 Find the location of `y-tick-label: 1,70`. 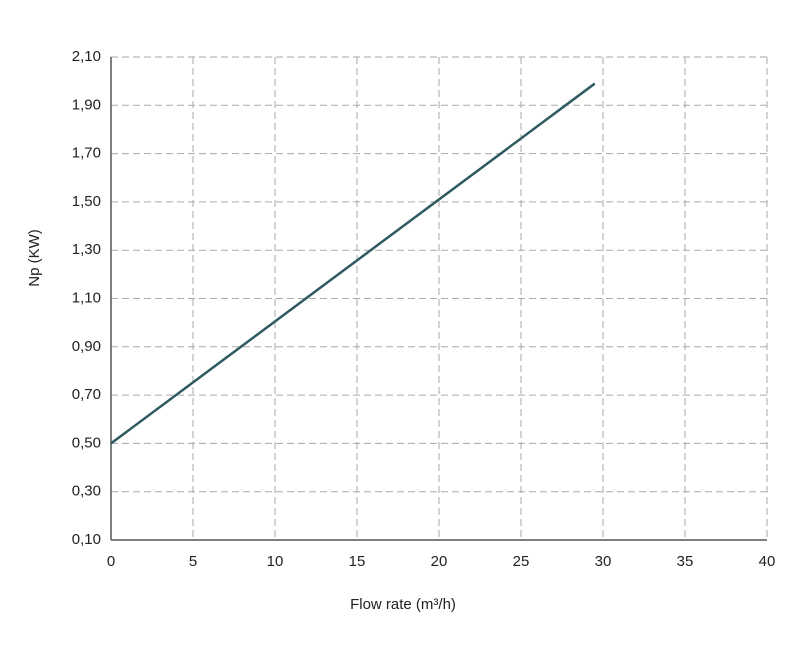

y-tick-label: 1,70 is located at coordinates (86, 153).